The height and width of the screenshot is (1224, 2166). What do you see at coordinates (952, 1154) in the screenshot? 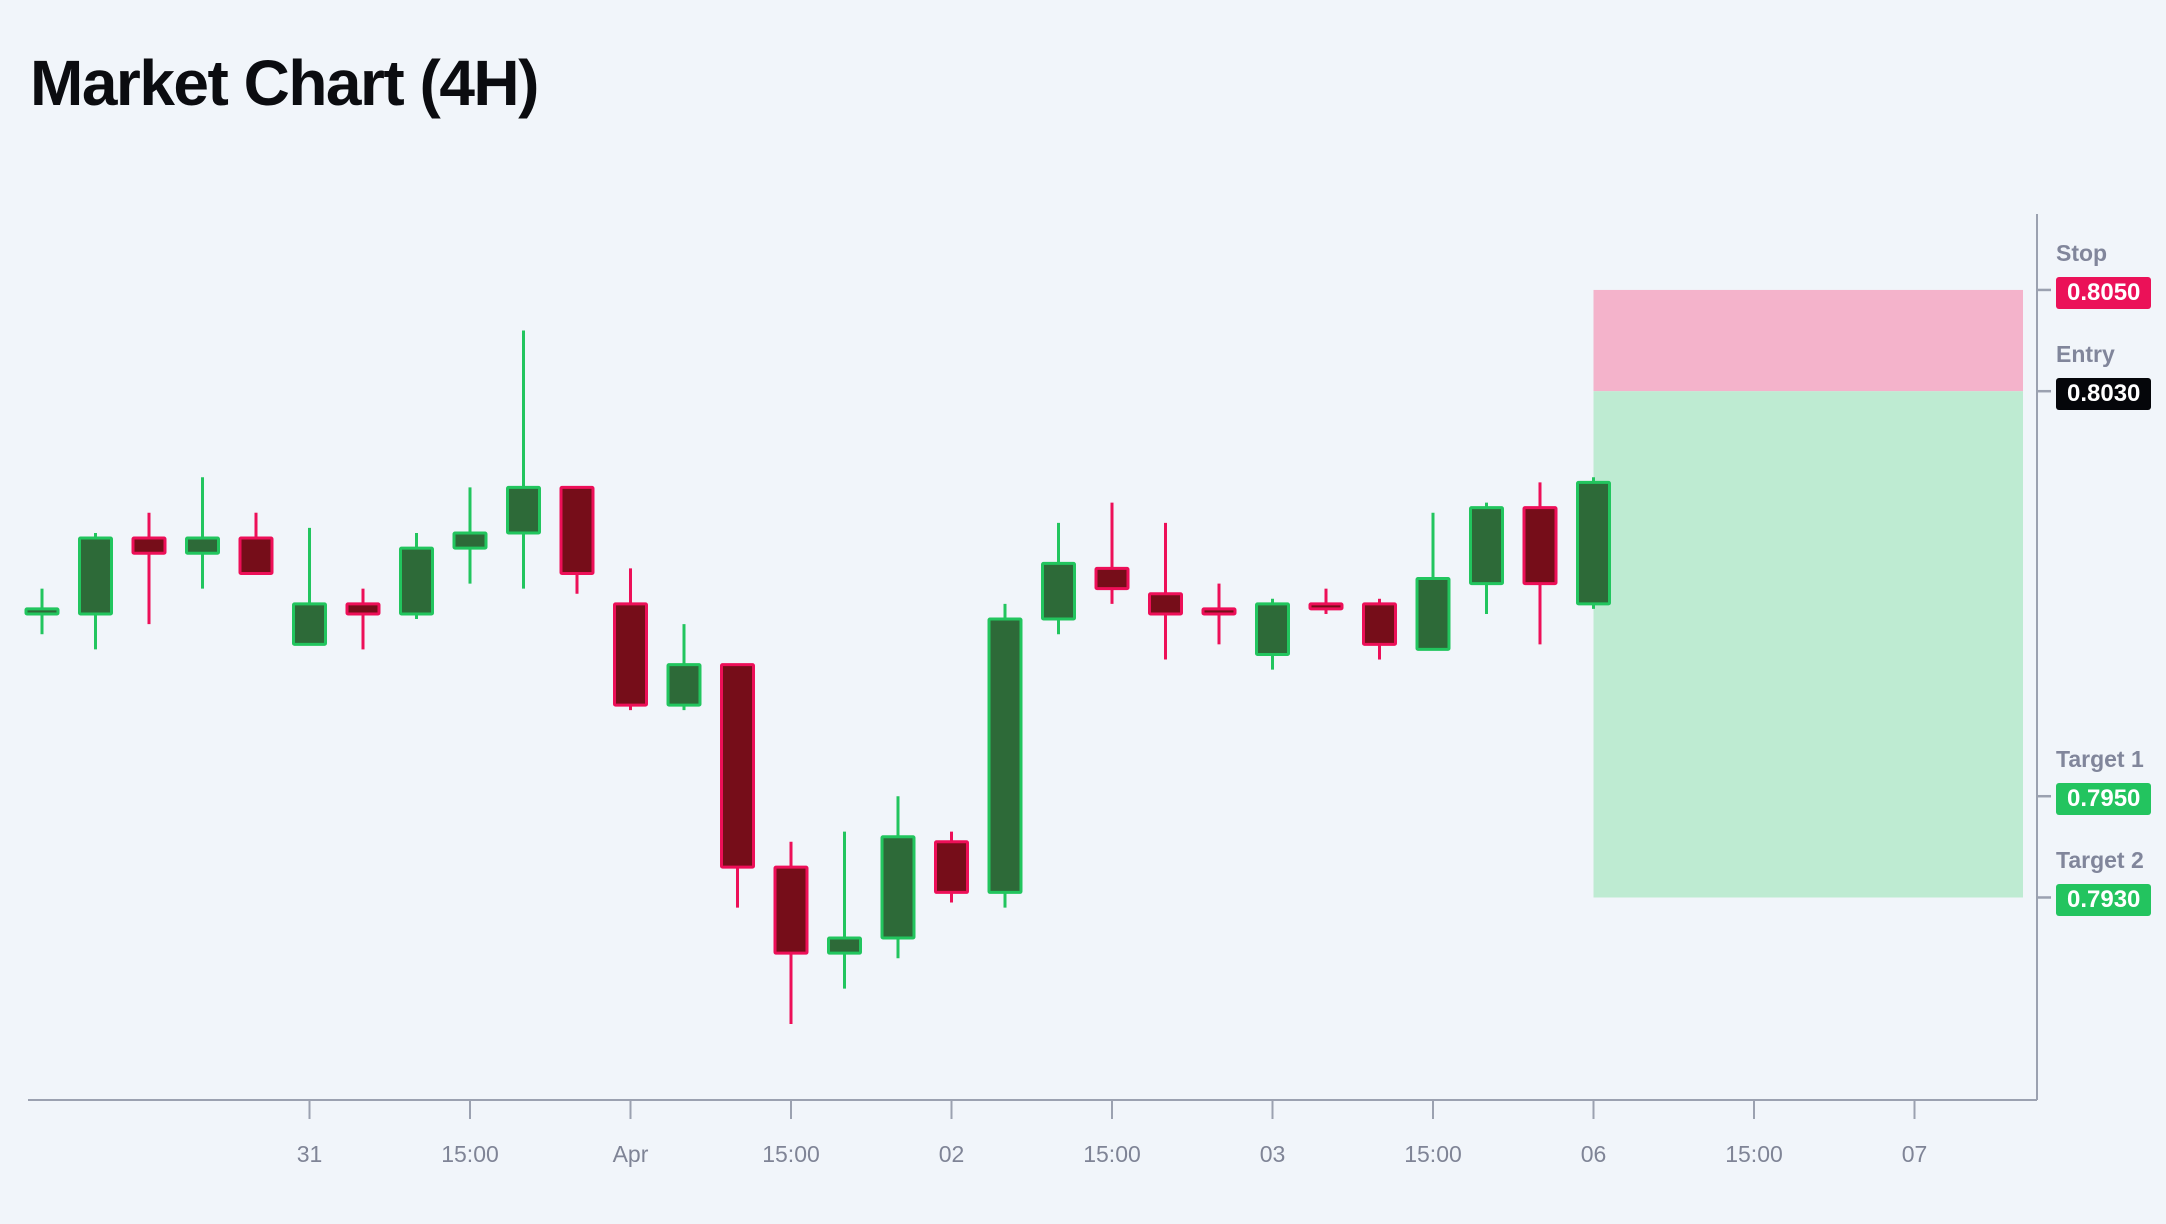
I see `x-axis-tick-label: 02` at bounding box center [952, 1154].